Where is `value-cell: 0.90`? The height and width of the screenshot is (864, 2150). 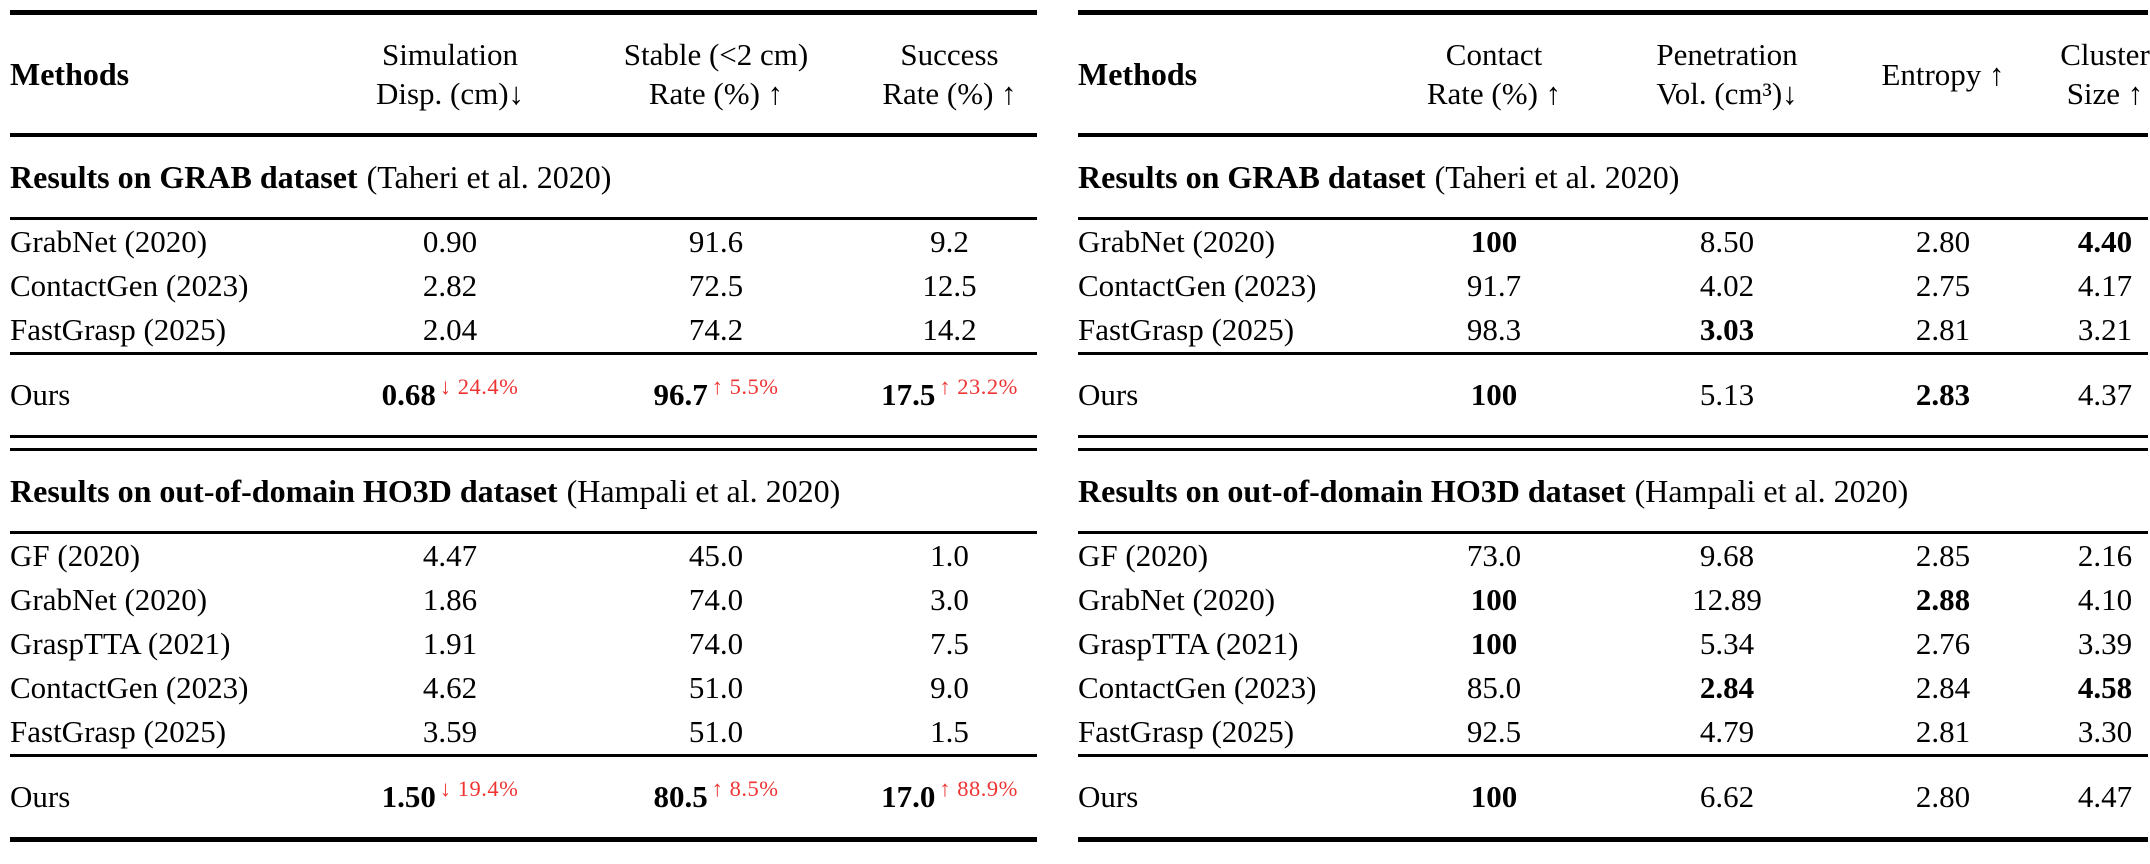
value-cell: 0.90 is located at coordinates (450, 241).